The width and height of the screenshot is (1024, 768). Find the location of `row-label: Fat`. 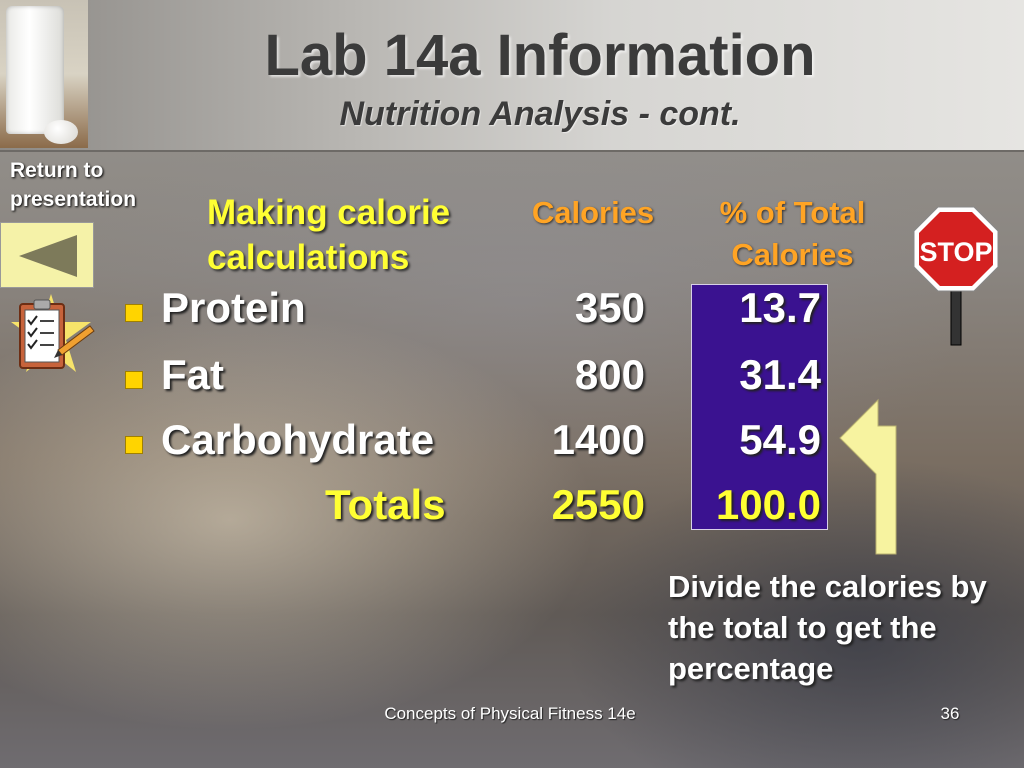

row-label: Fat is located at coordinates (192, 374).